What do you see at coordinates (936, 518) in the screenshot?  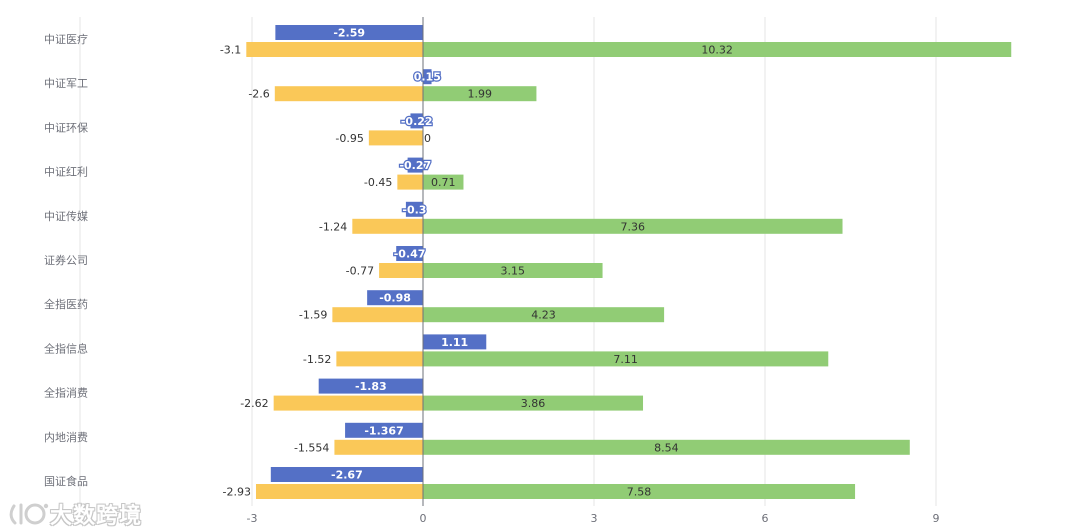 I see `x-tick-label: 9` at bounding box center [936, 518].